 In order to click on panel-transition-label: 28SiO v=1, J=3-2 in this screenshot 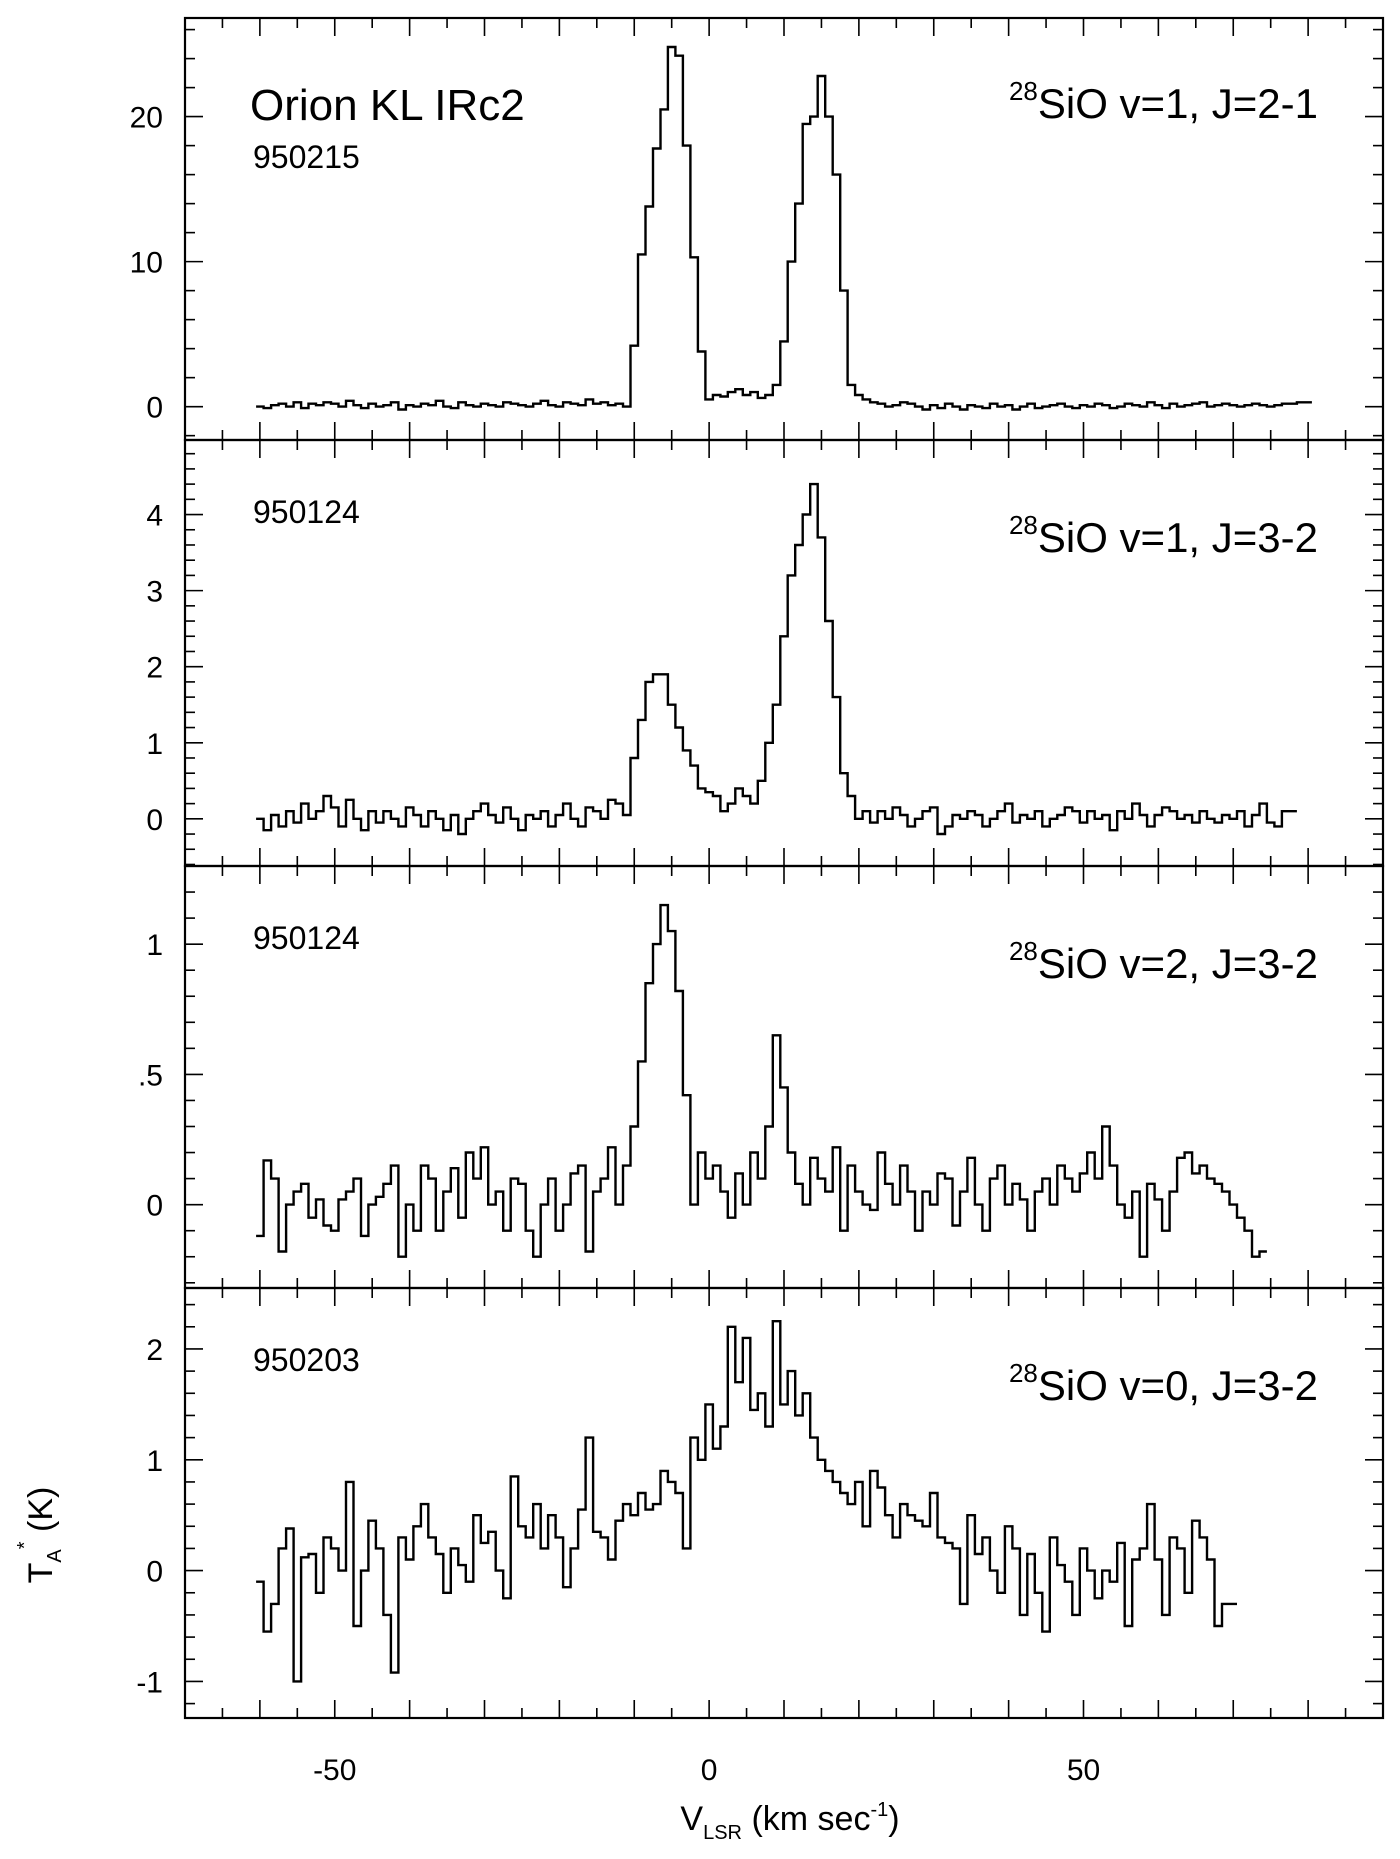, I will do `click(1163, 535)`.